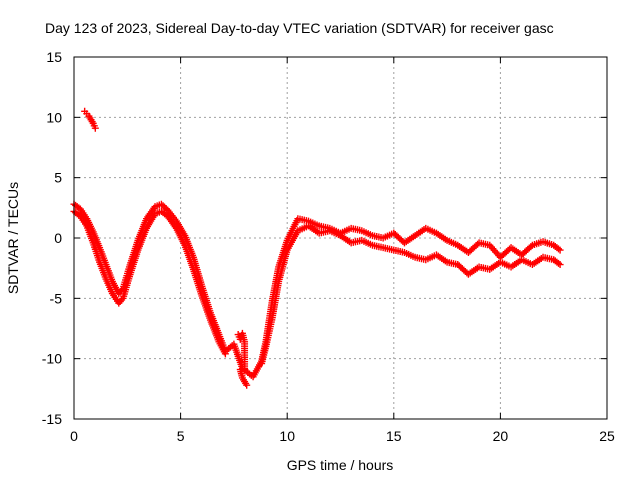 This screenshot has height=480, width=640. I want to click on y-tick-label: 5, so click(58, 178).